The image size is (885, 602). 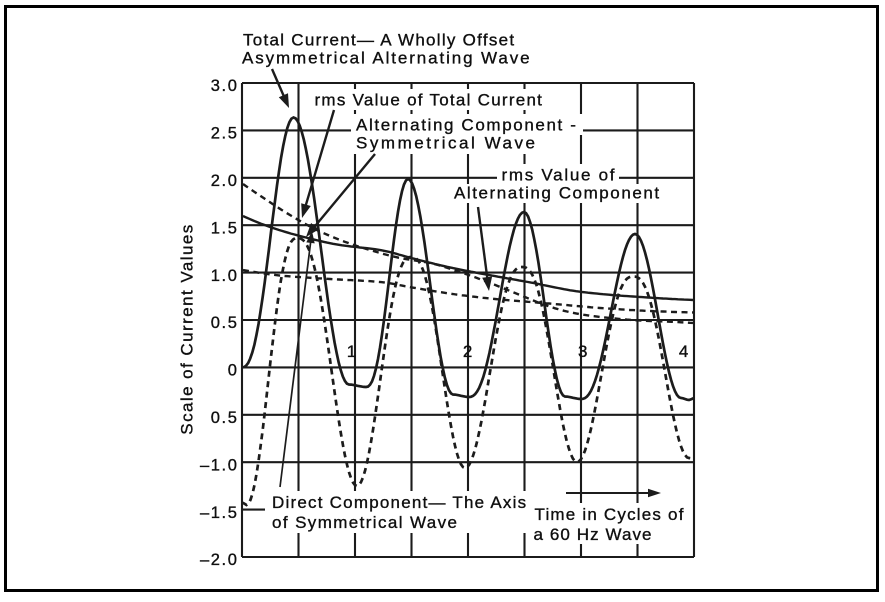 I want to click on svg-text: Direct Component— The Axis, so click(x=399, y=502).